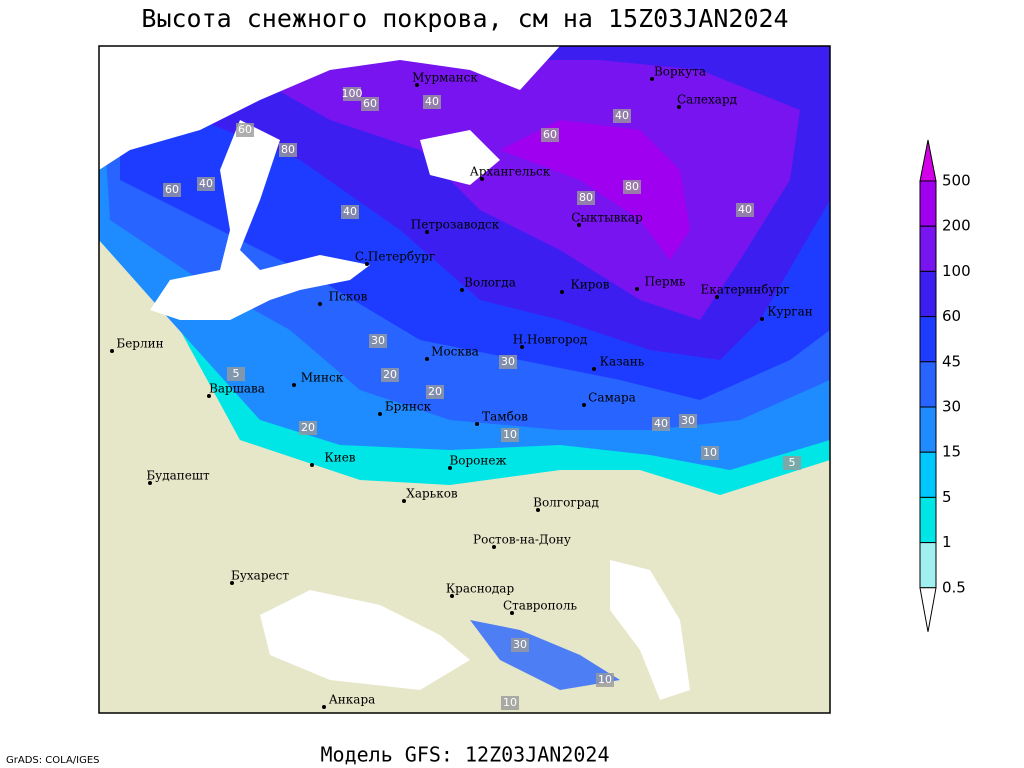 This screenshot has height=768, width=1024. What do you see at coordinates (945, 385) in the screenshot?
I see `legend: 500 200 100 60 45 30 15 5 1 0.5` at bounding box center [945, 385].